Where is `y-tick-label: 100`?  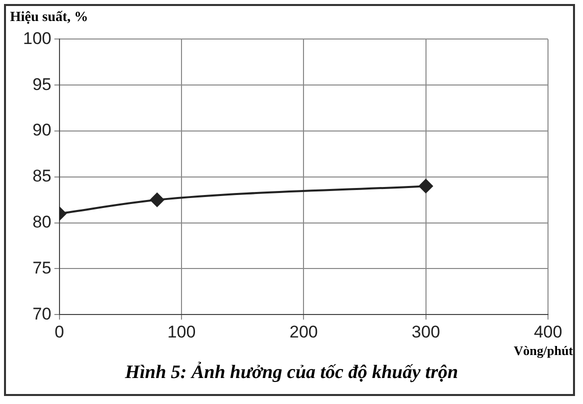
y-tick-label: 100 is located at coordinates (37, 38).